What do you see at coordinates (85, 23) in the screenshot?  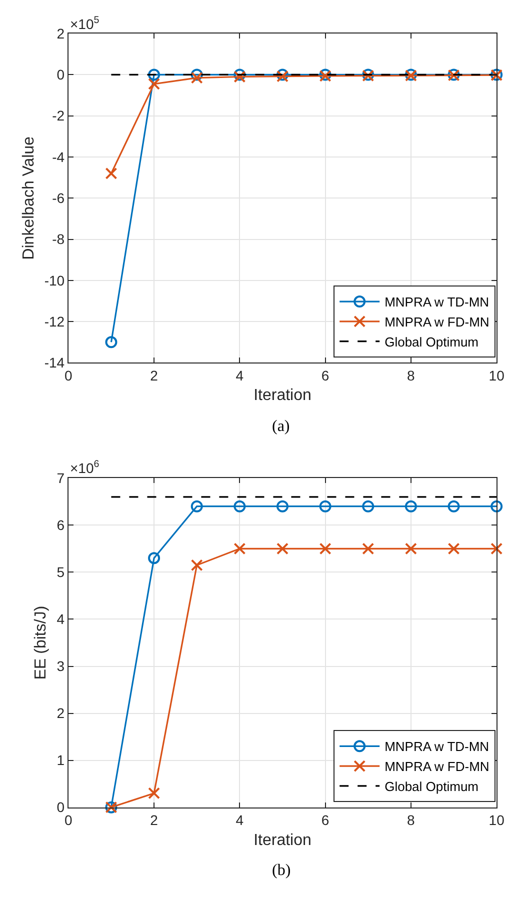 I see `text: ×10$^{5}$` at bounding box center [85, 23].